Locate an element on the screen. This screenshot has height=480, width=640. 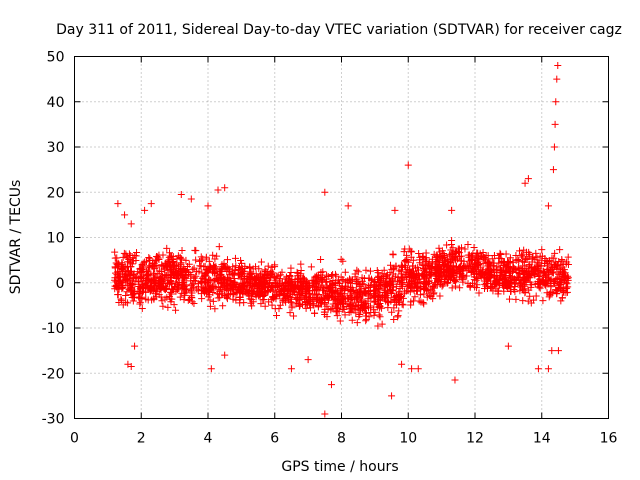
y-tick-label: 0 is located at coordinates (60, 284).